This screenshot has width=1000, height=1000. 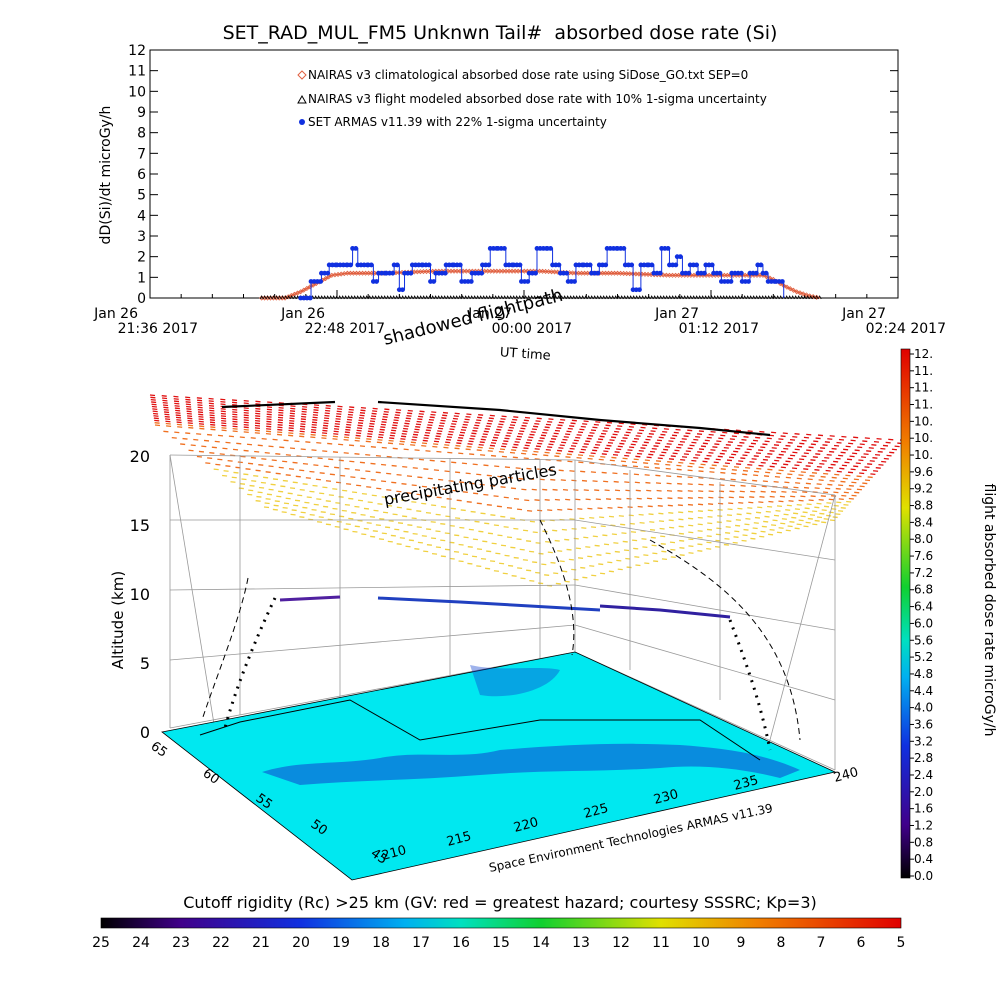 I want to click on series-group, so click(x=540, y=273).